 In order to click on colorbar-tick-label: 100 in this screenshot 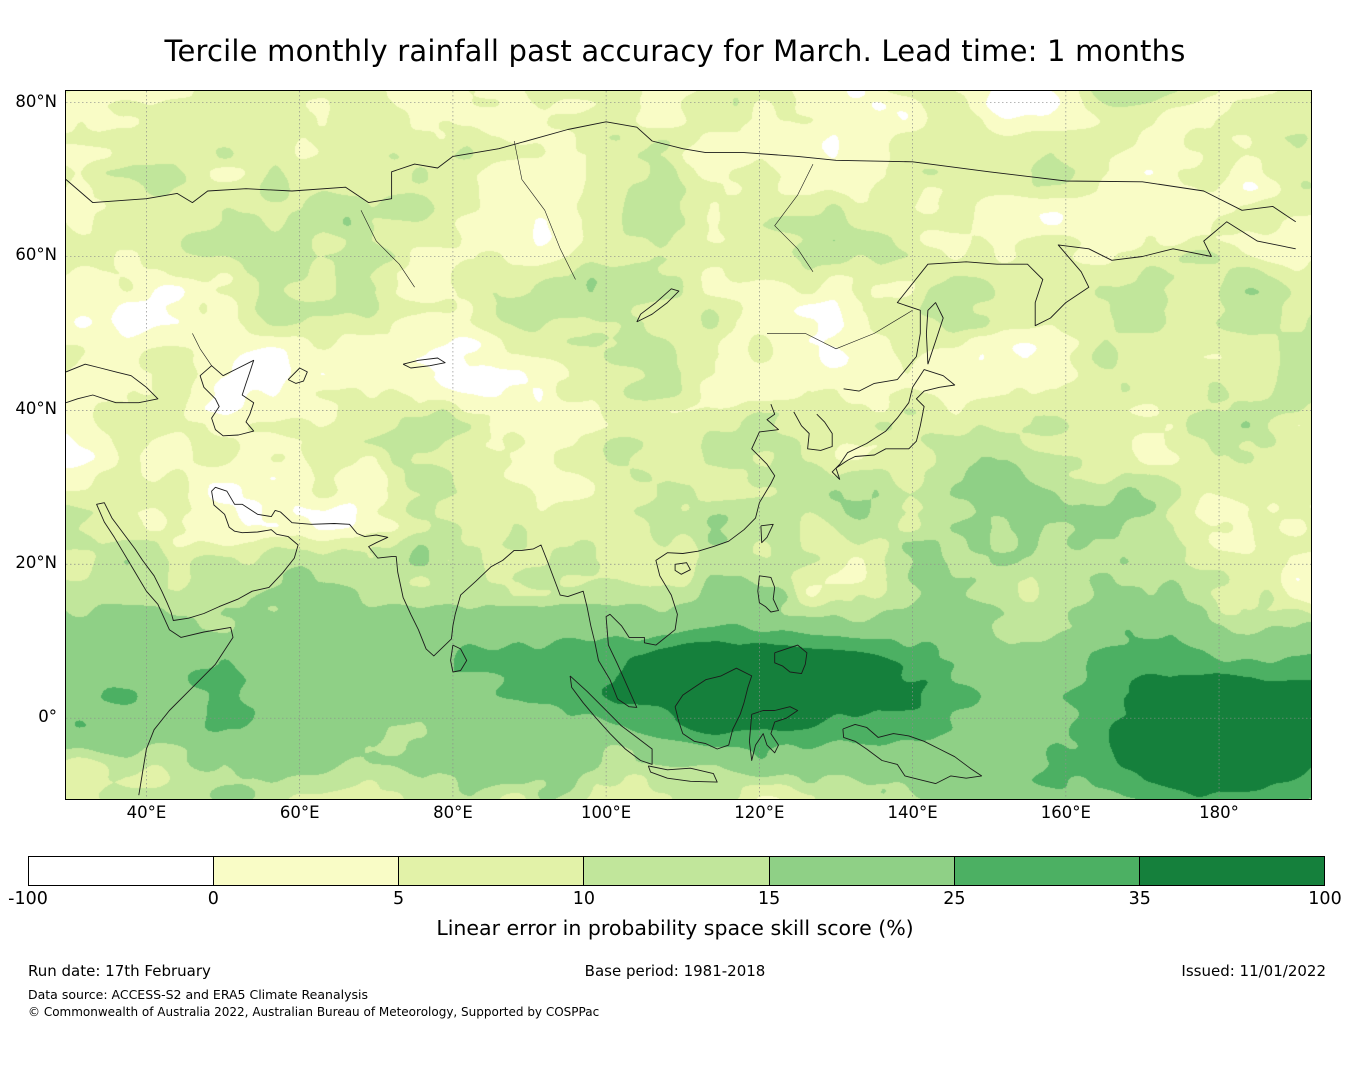, I will do `click(1325, 899)`.